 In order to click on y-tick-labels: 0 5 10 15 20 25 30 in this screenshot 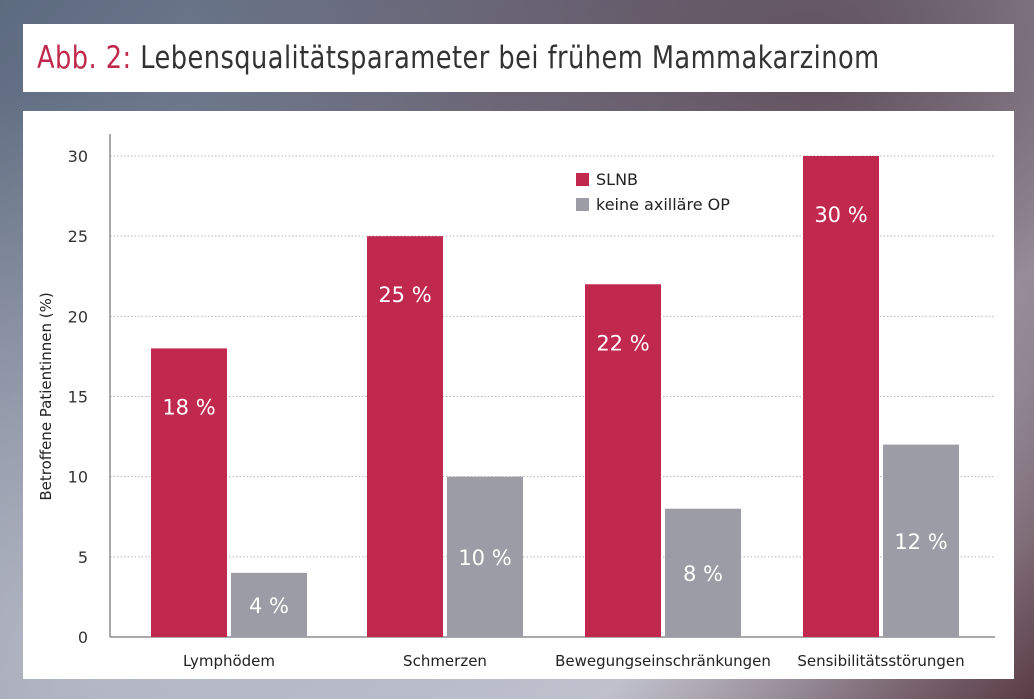, I will do `click(78, 397)`.